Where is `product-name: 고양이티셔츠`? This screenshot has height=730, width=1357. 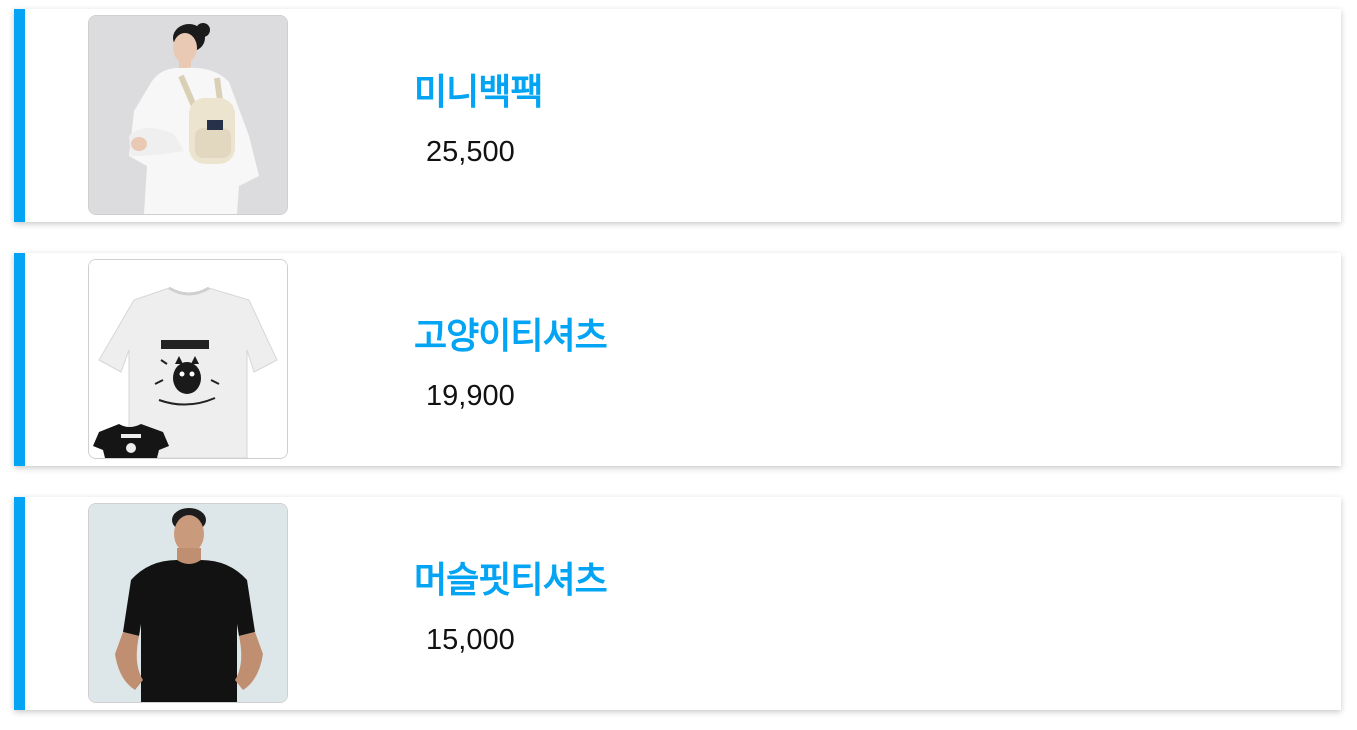
product-name: 고양이티셔츠 is located at coordinates (511, 336).